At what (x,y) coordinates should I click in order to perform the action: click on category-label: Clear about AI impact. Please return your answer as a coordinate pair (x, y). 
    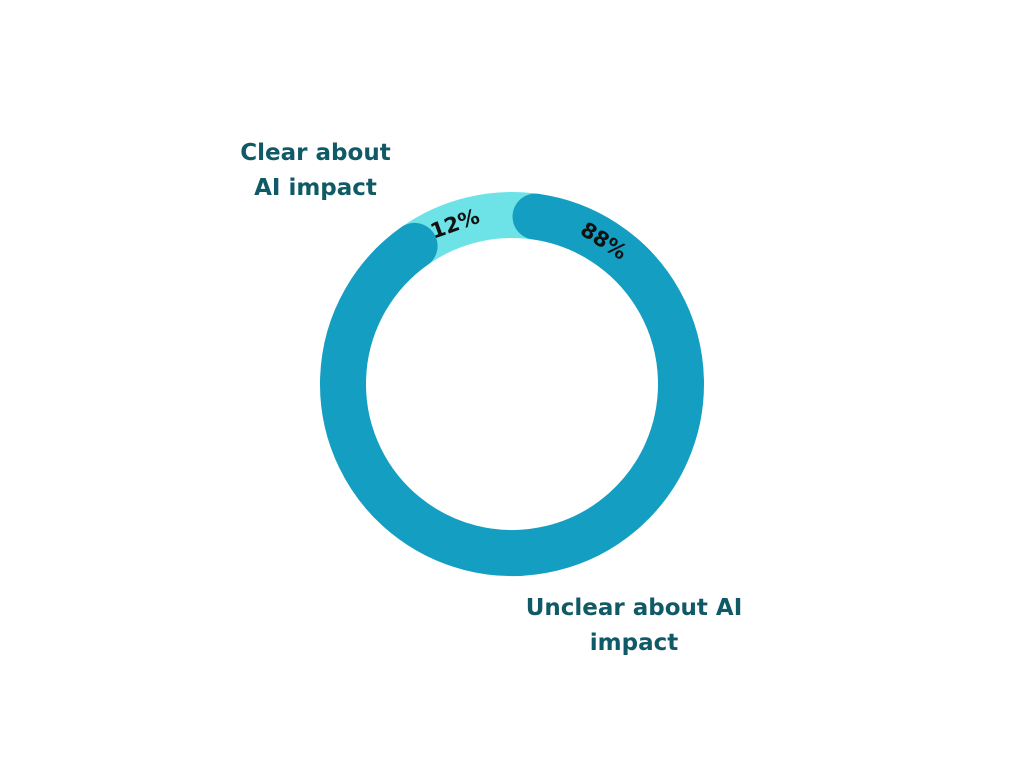
    Looking at the image, I should click on (315, 170).